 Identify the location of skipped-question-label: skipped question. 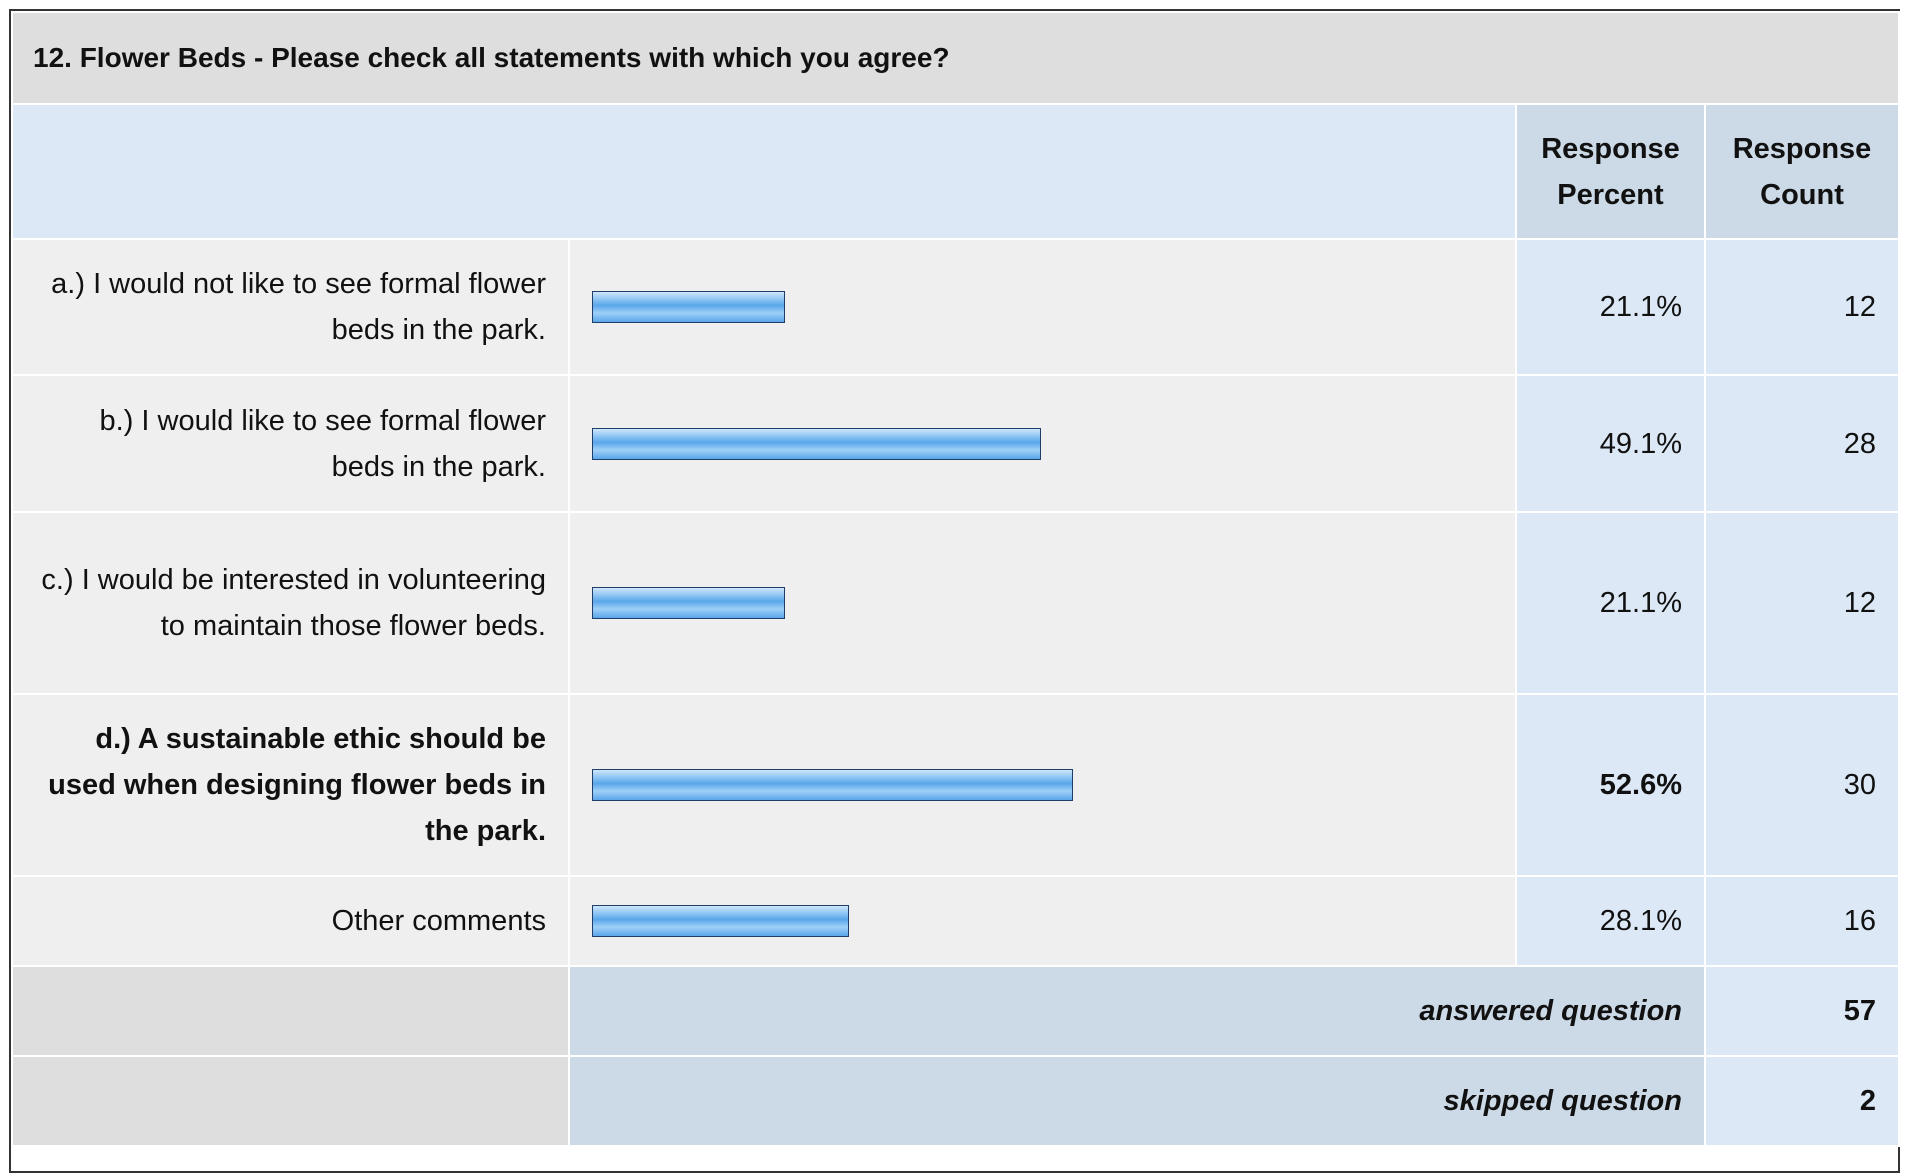
(1137, 1101).